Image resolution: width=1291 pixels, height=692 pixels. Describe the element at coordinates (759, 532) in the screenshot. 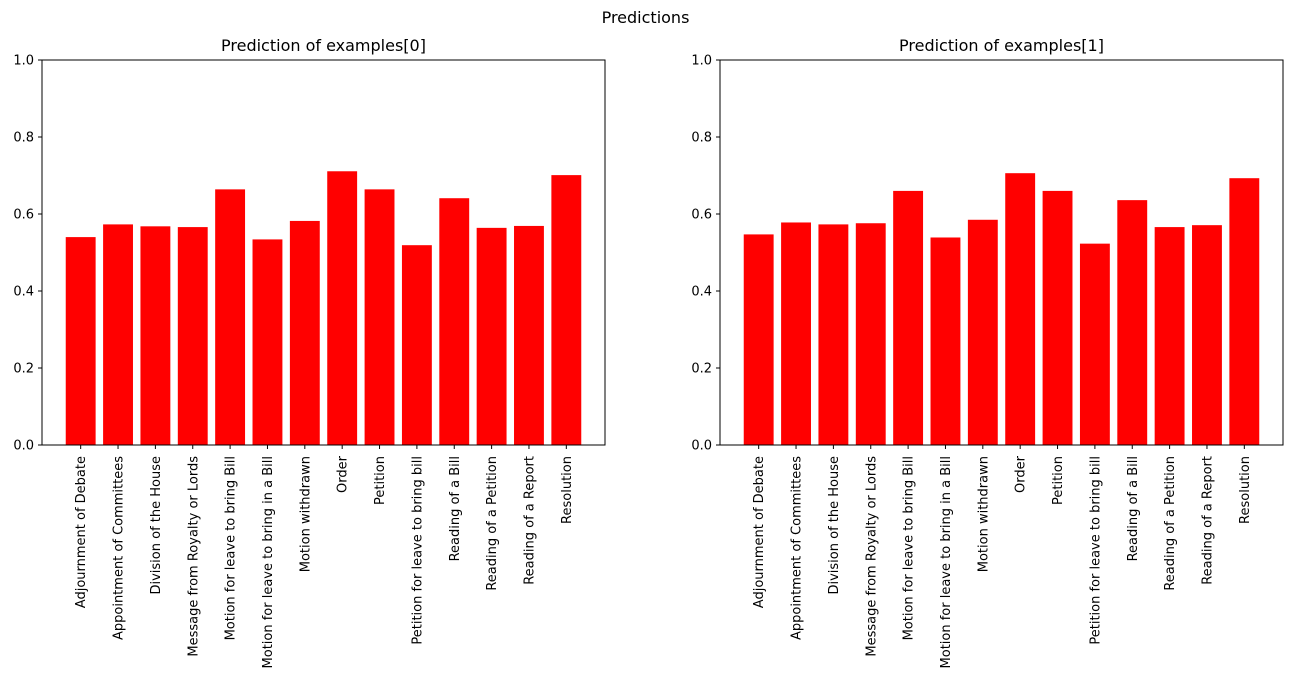

I see `chart-1-xtick-label-0: Adjournment of Debate` at that location.